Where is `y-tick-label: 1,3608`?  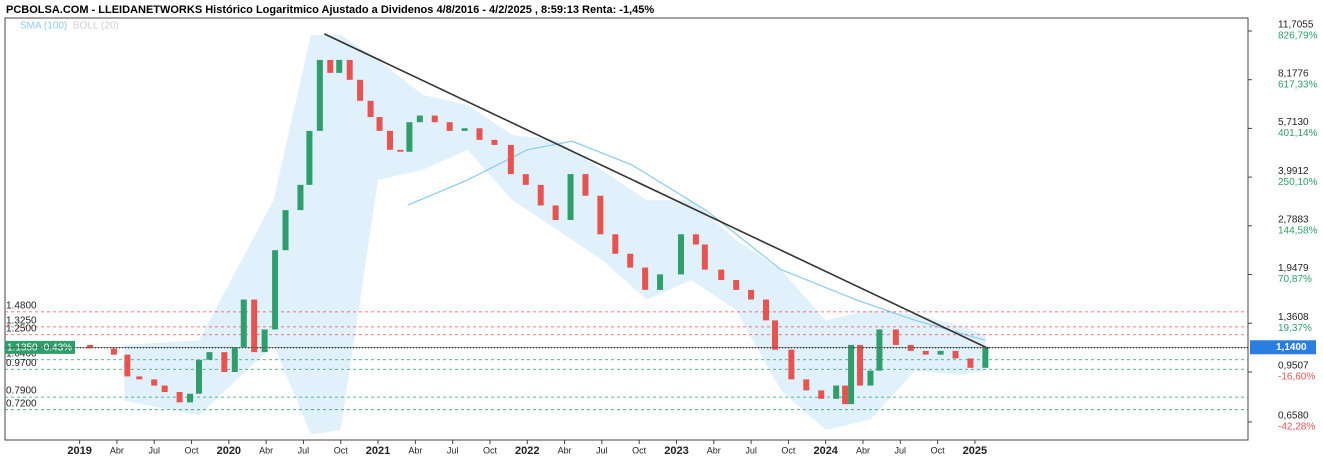
y-tick-label: 1,3608 is located at coordinates (1293, 317).